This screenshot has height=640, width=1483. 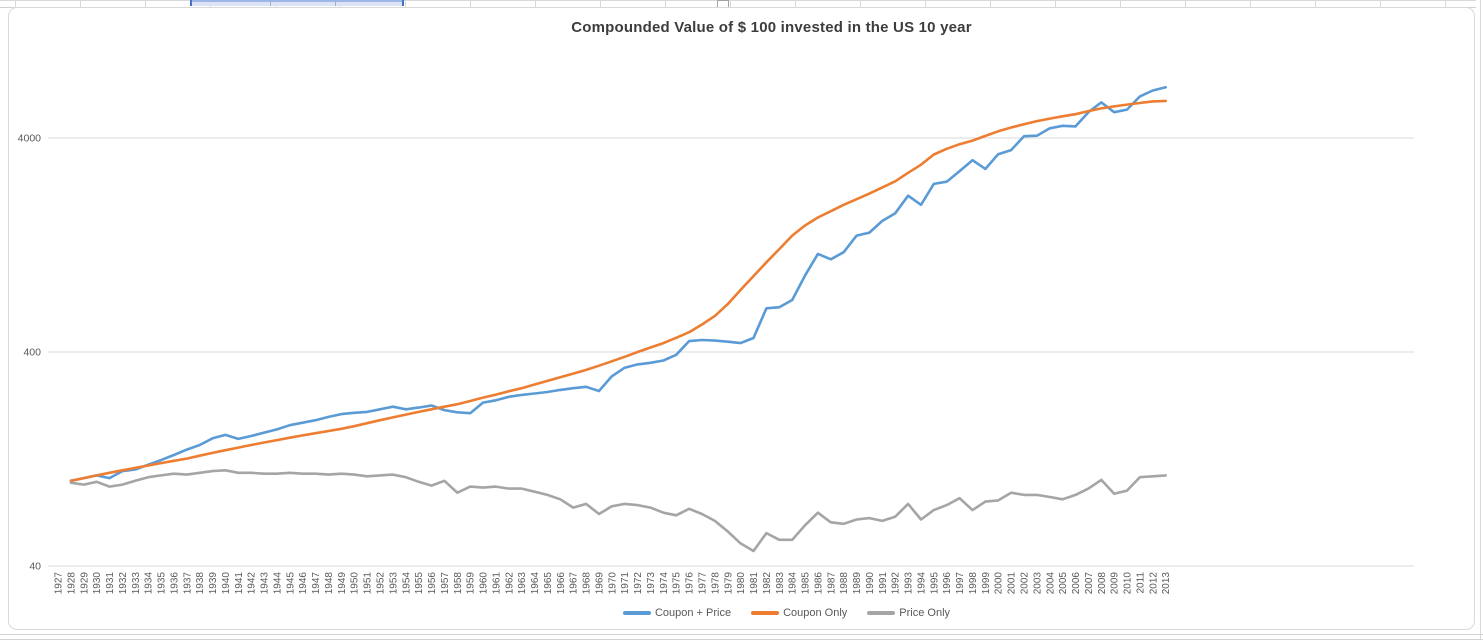 What do you see at coordinates (780, 583) in the screenshot?
I see `x-axis-tick-label: 1983` at bounding box center [780, 583].